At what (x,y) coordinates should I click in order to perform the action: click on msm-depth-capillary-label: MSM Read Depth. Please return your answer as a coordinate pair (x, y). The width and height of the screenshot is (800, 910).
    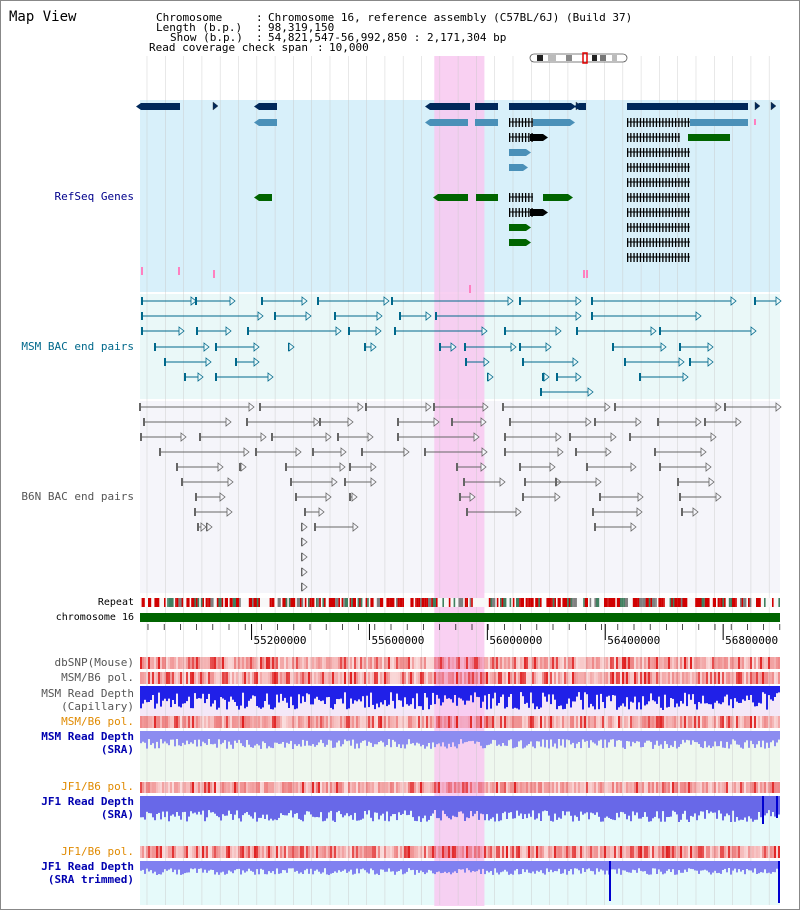
    Looking at the image, I should click on (87, 693).